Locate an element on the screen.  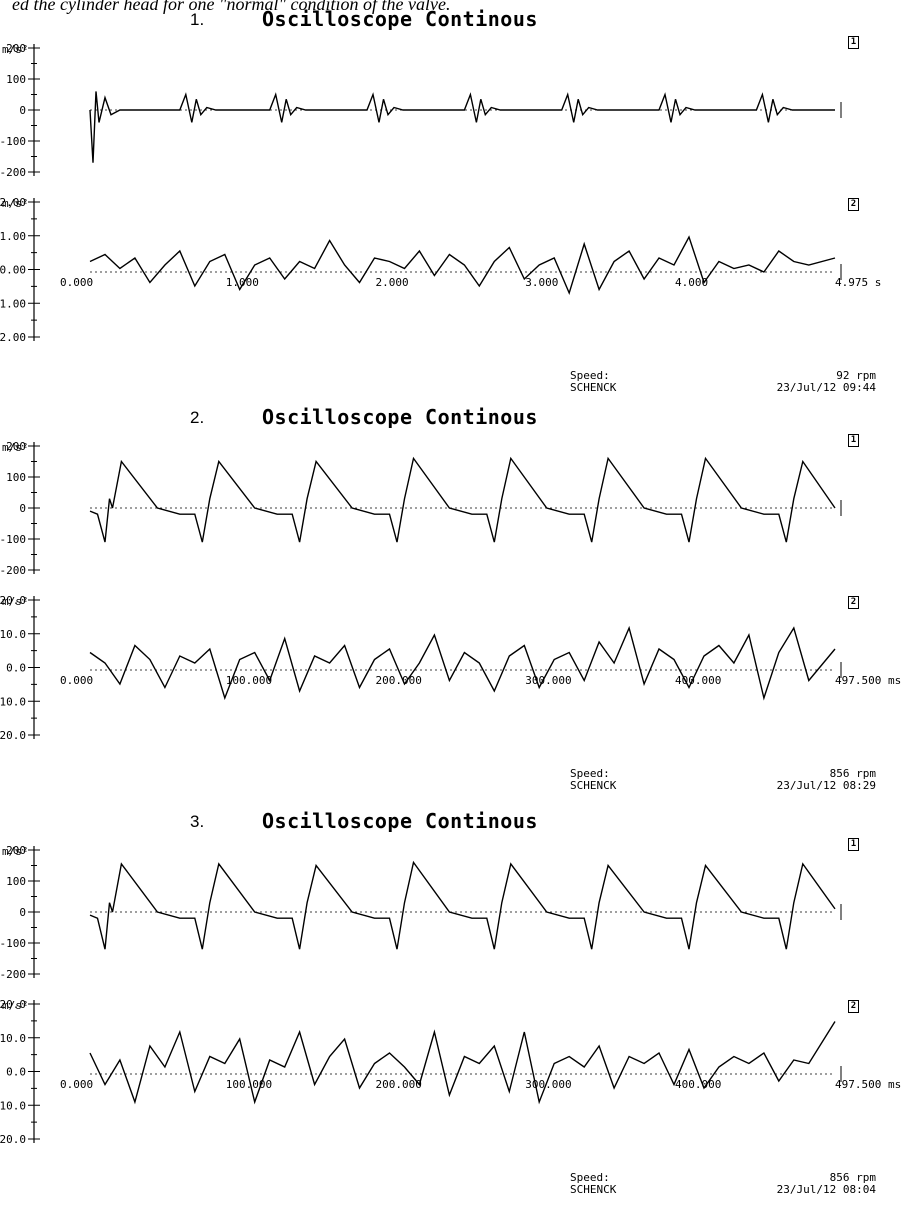
speed-values: 856 rpm 23/Jul/12 08:04 is located at coordinates (788, 1184).